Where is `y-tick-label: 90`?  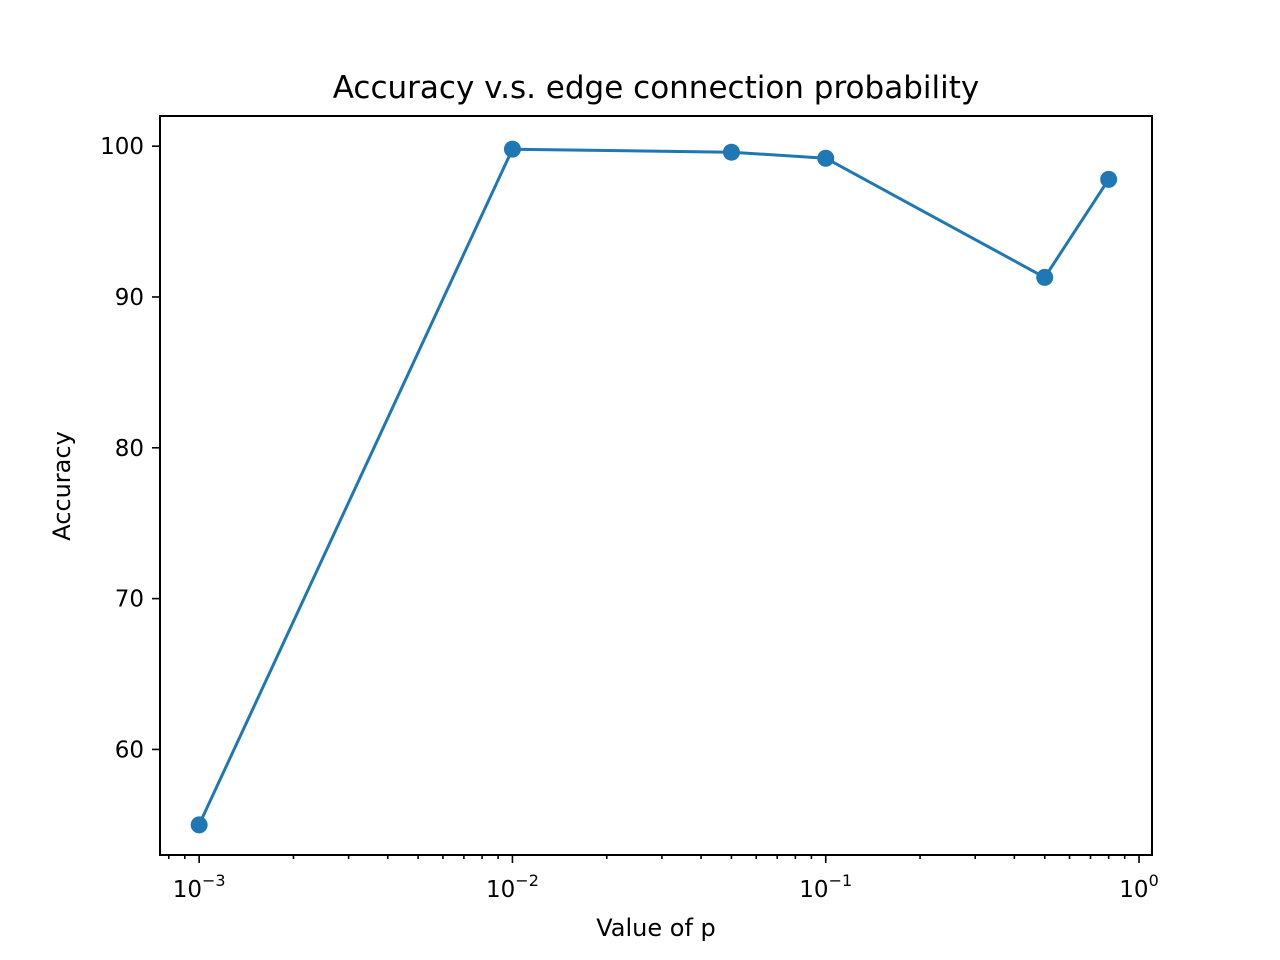
y-tick-label: 90 is located at coordinates (129, 298).